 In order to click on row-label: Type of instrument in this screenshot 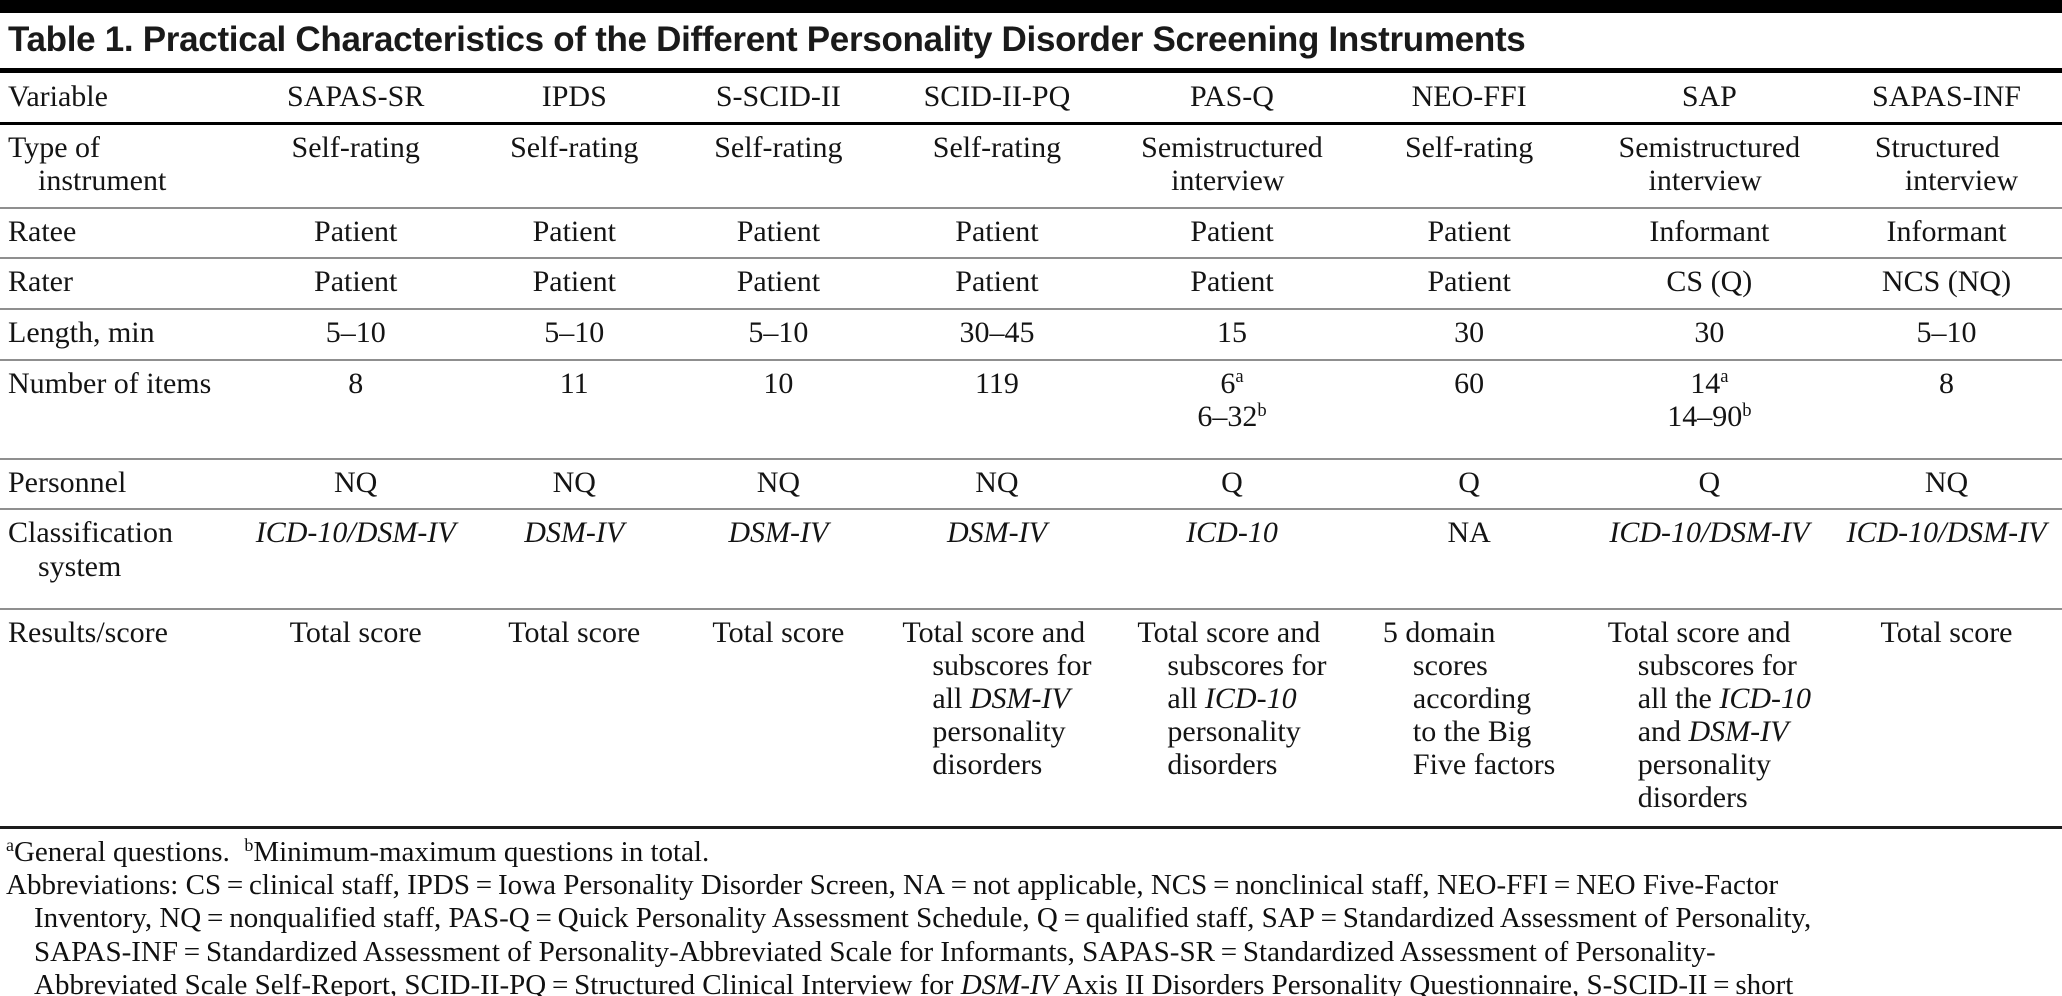, I will do `click(120, 166)`.